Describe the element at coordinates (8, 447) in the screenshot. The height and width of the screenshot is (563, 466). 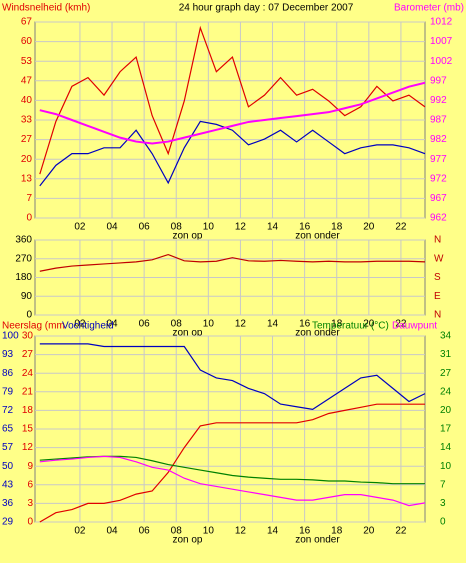
I see `y3-tick-label: 57` at that location.